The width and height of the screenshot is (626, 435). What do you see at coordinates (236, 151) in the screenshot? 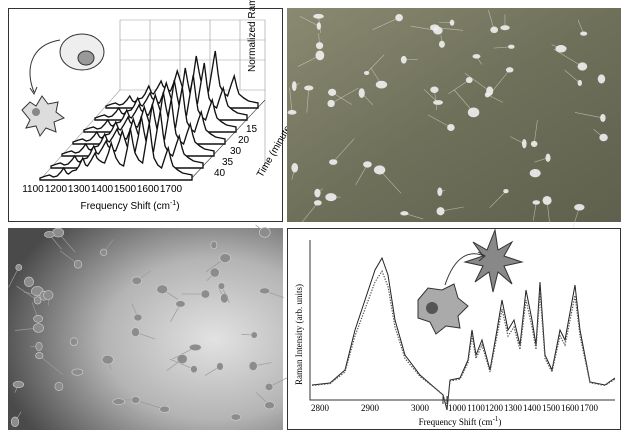
I see `z-tick-label: 30` at bounding box center [236, 151].